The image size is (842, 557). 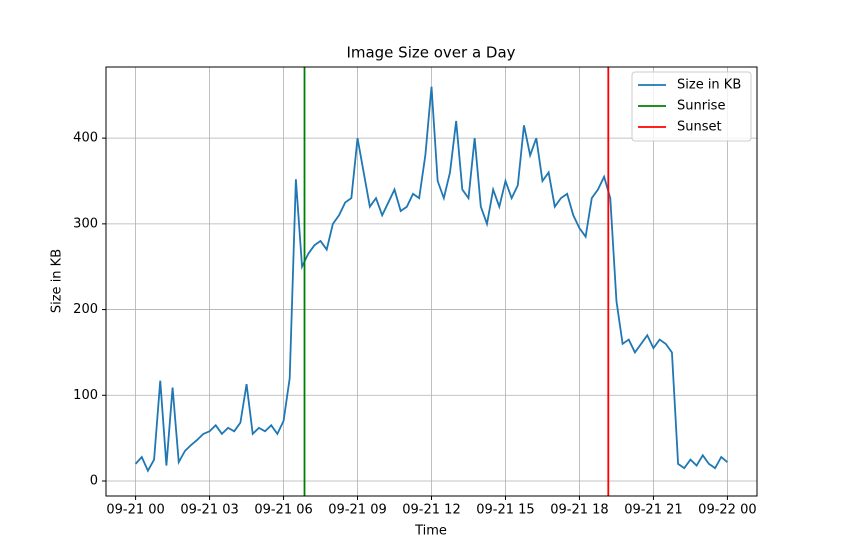 What do you see at coordinates (85, 223) in the screenshot?
I see `y-tick-label: 300` at bounding box center [85, 223].